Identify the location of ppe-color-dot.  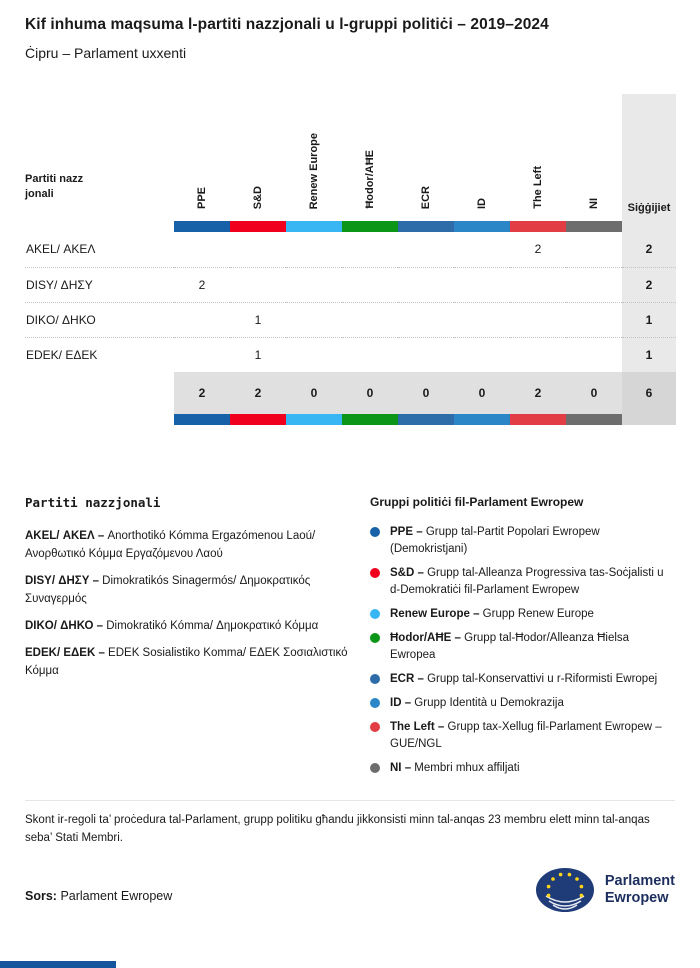
(375, 532).